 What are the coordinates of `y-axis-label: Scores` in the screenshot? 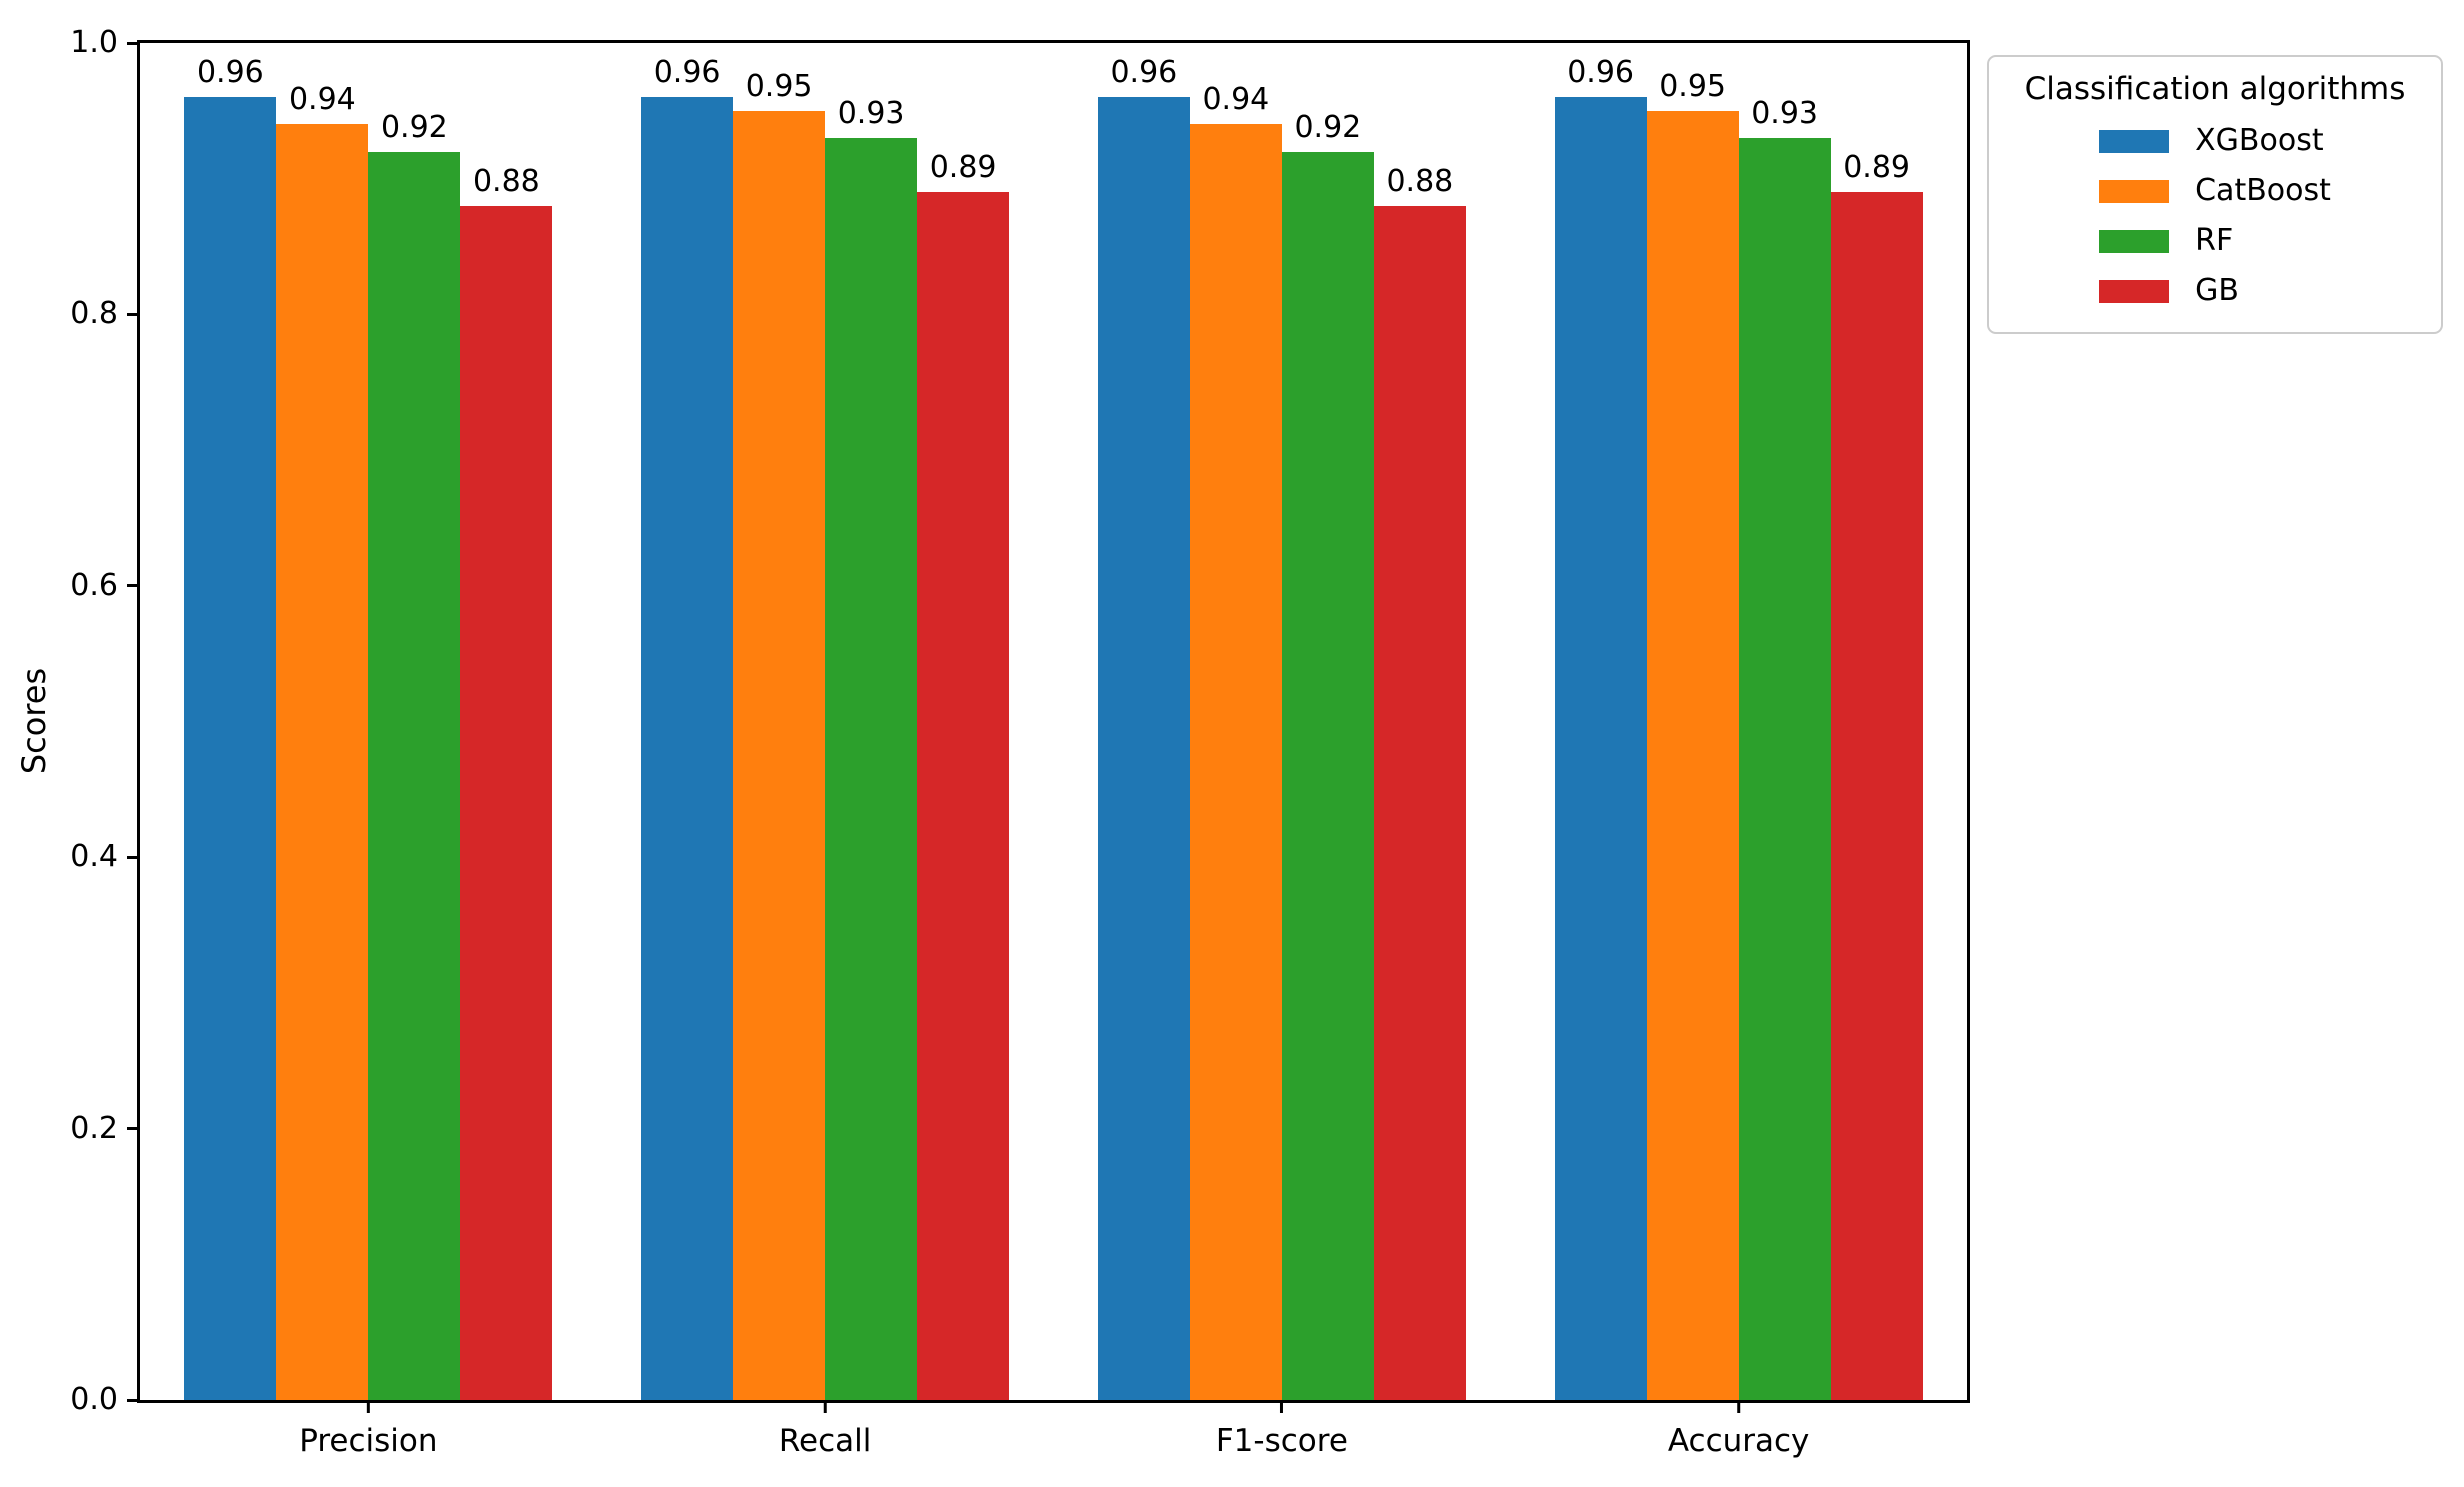 It's located at (34, 721).